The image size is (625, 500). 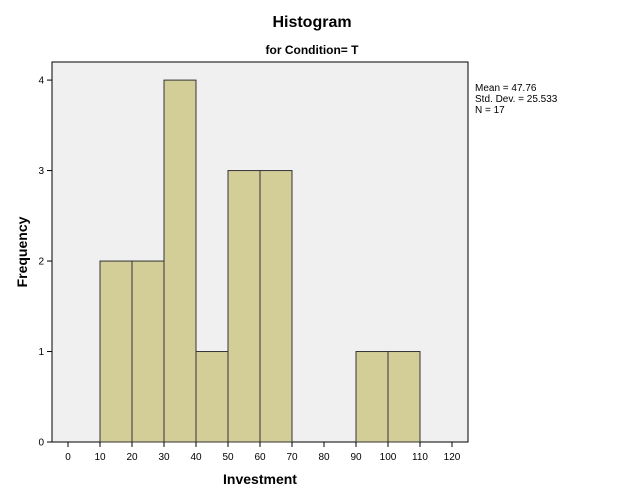 What do you see at coordinates (132, 457) in the screenshot?
I see `x-tick-label: 20` at bounding box center [132, 457].